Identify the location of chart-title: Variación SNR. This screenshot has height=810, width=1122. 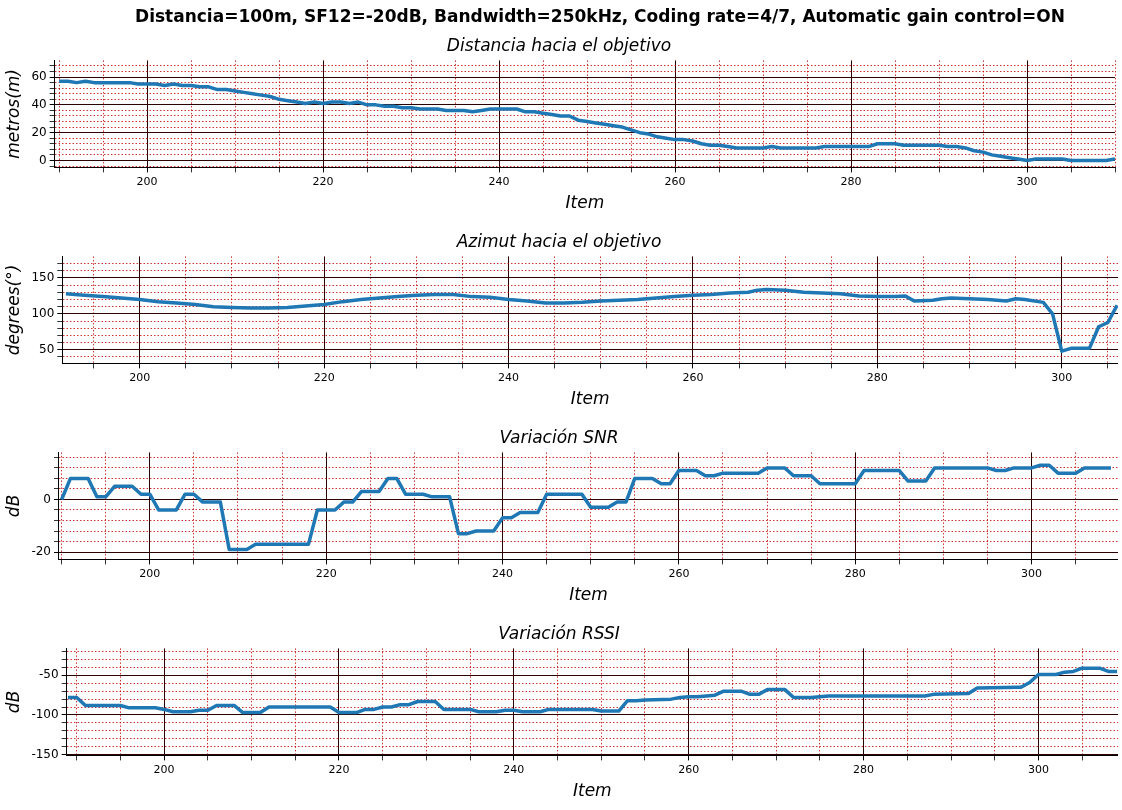
(559, 436).